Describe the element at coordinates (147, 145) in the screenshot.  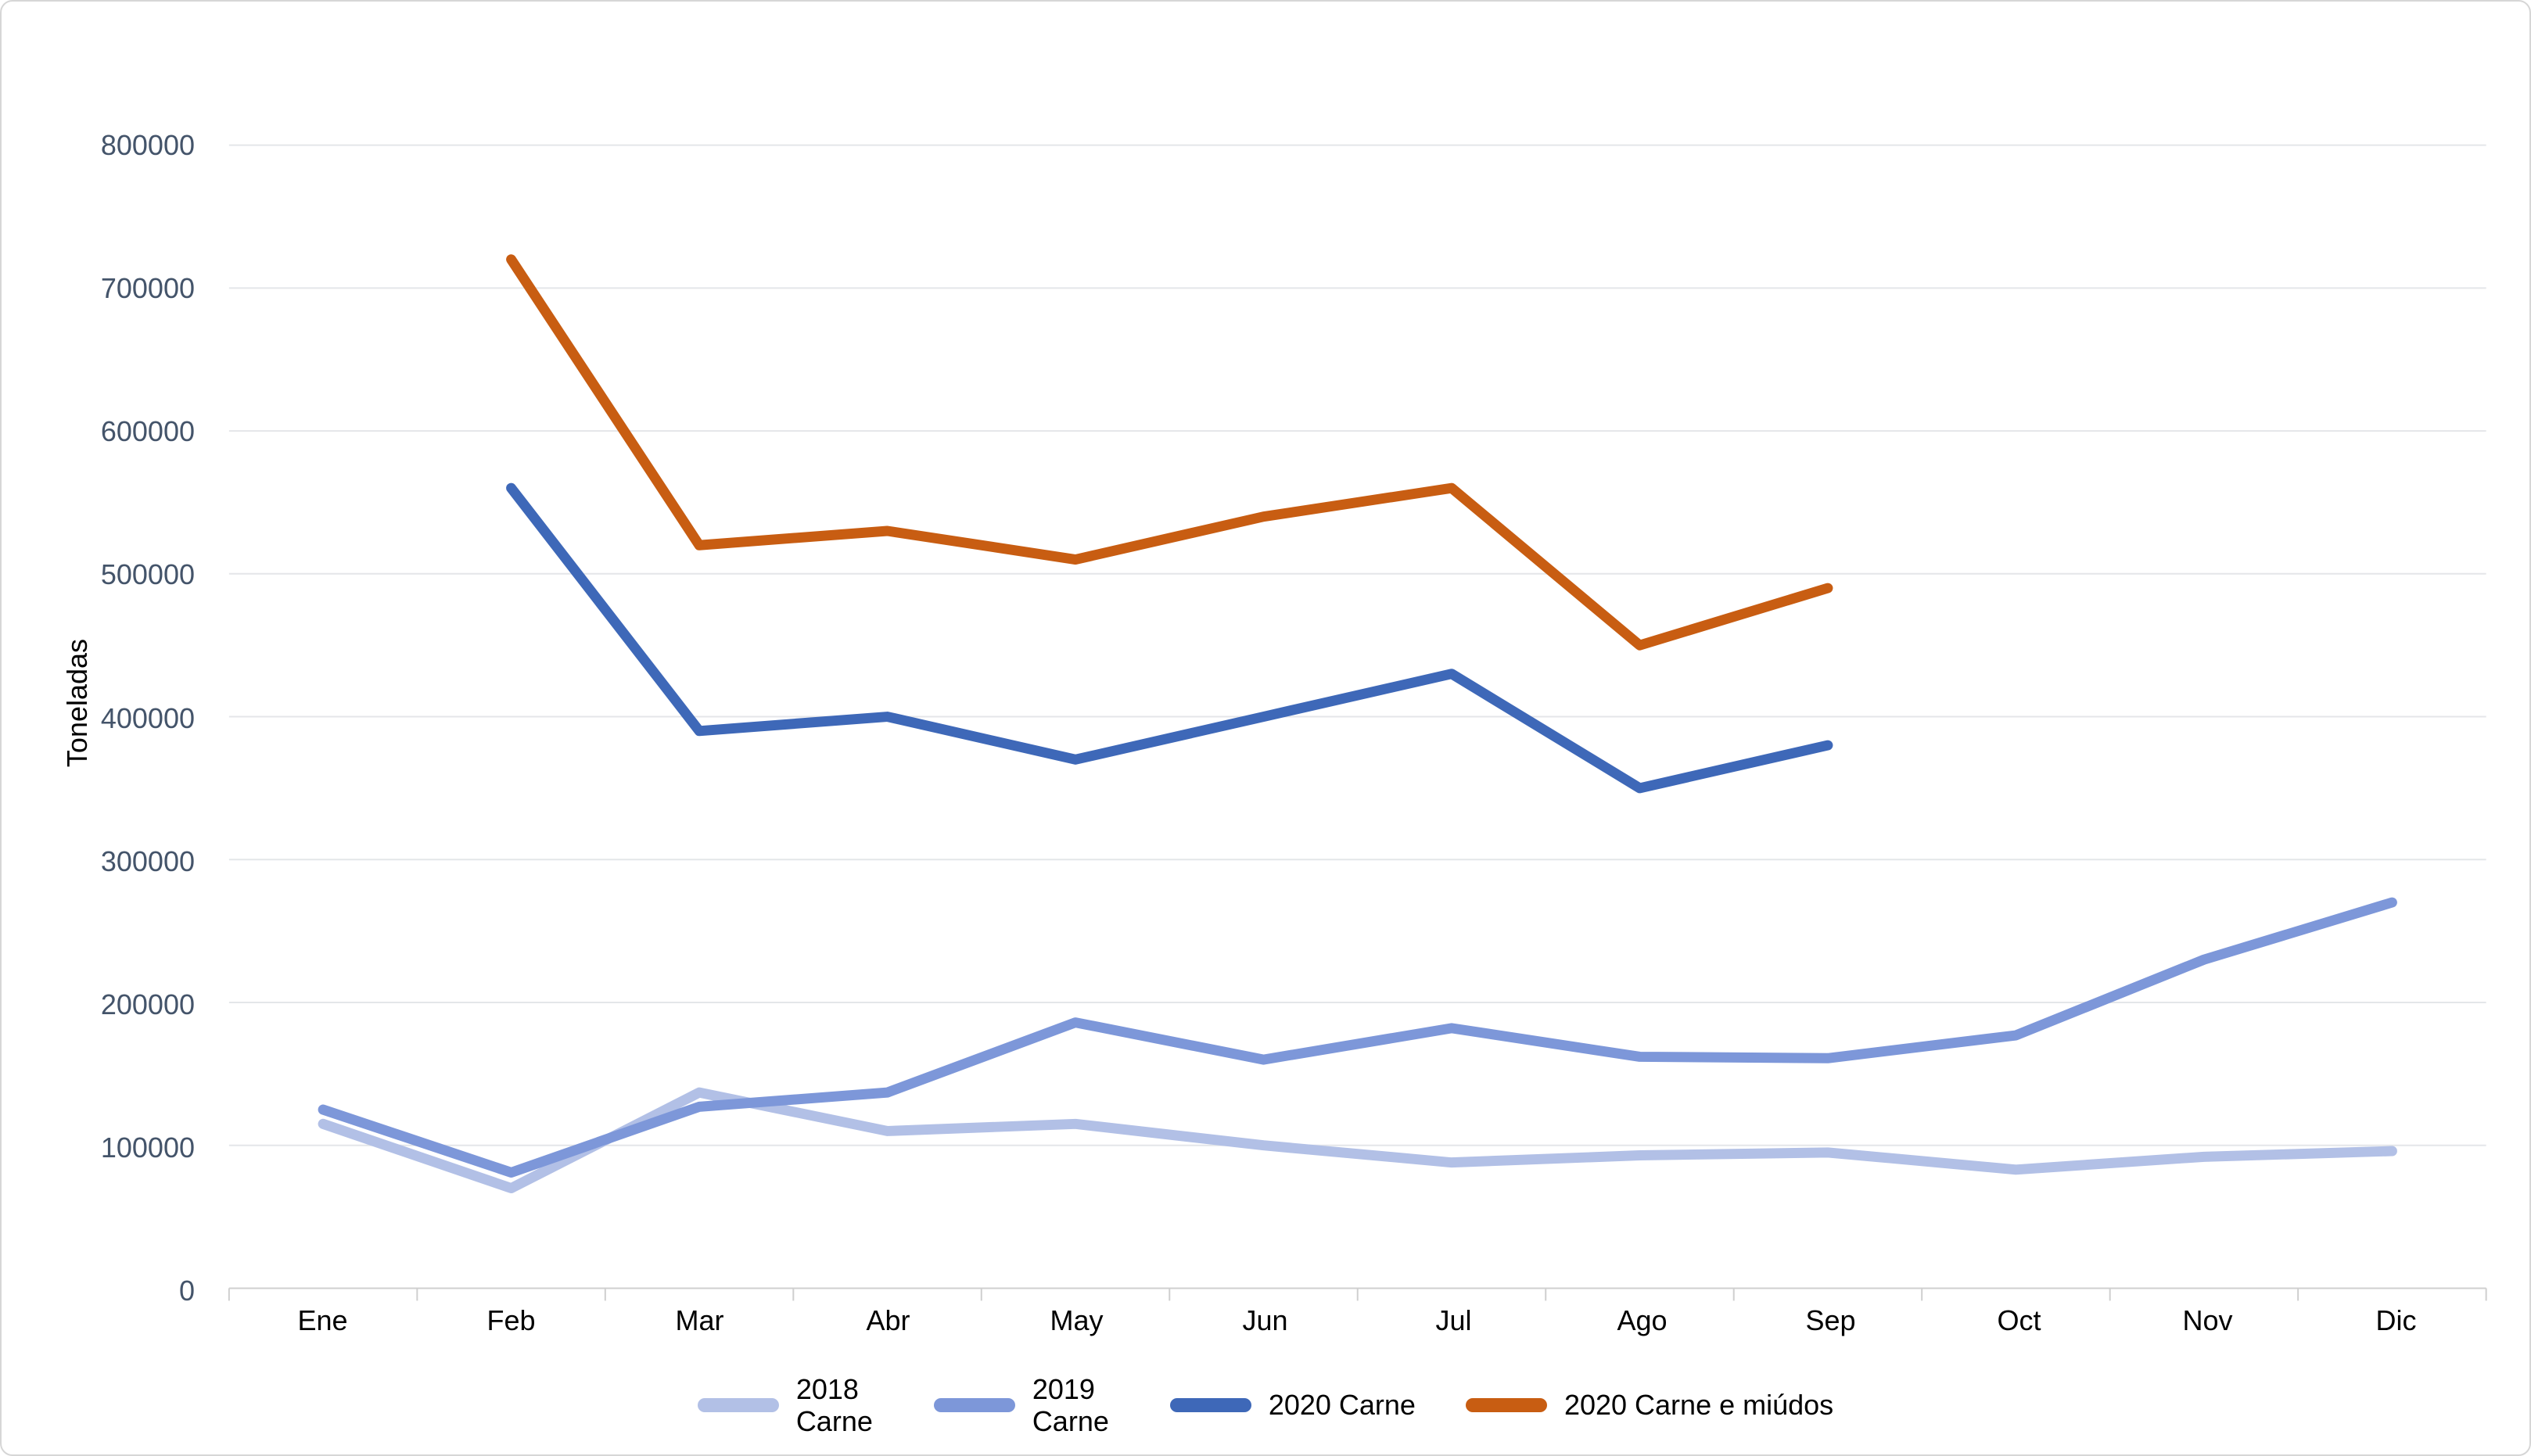
I see `y-axis-tick-label: 800000` at that location.